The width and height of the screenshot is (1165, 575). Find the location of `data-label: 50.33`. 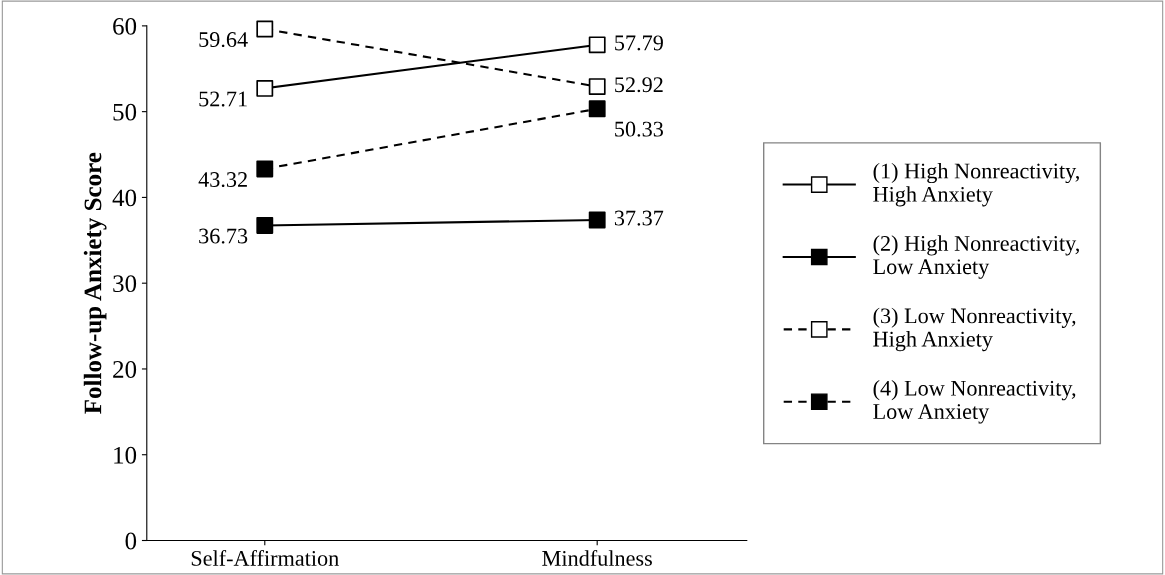

data-label: 50.33 is located at coordinates (639, 129).